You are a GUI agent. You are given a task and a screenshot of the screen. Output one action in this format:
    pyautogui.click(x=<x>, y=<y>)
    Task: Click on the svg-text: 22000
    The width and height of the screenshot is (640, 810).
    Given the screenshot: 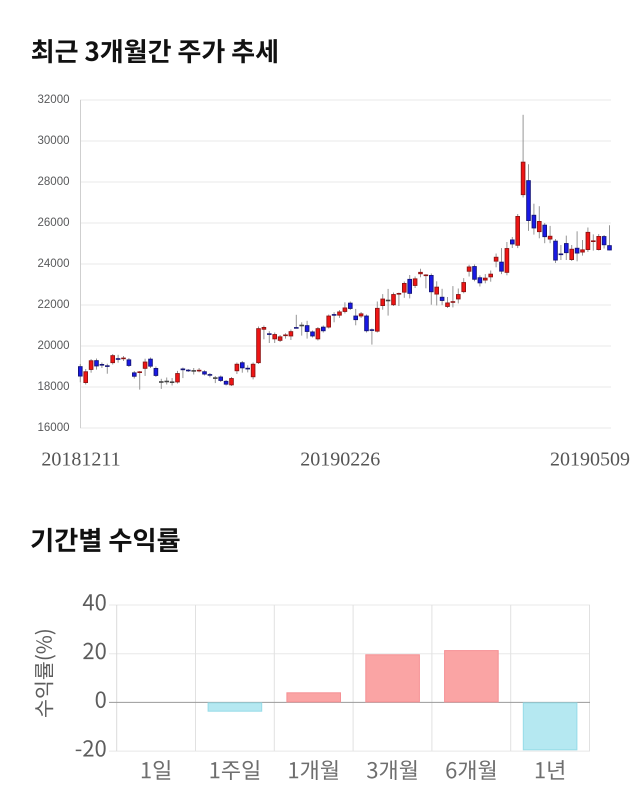 What is the action you would take?
    pyautogui.click(x=54, y=305)
    